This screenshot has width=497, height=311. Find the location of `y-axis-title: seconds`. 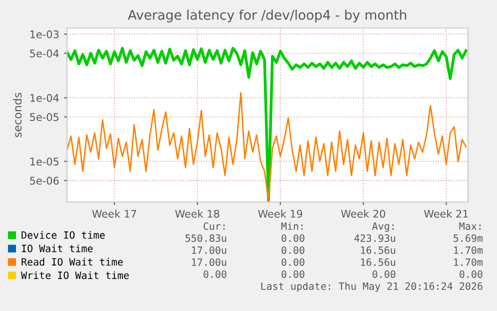

y-axis-title: seconds is located at coordinates (17, 115).